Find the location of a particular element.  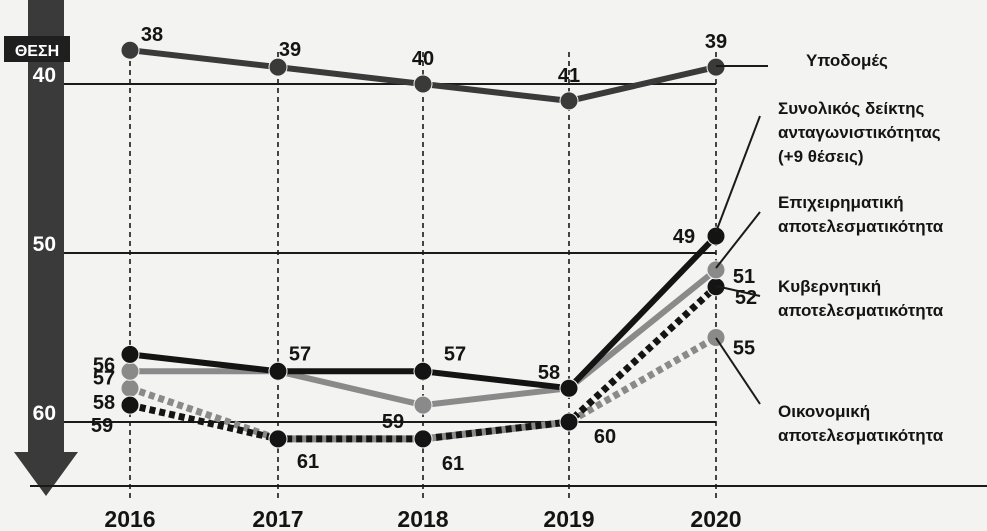

data-label: 56 is located at coordinates (104, 365).